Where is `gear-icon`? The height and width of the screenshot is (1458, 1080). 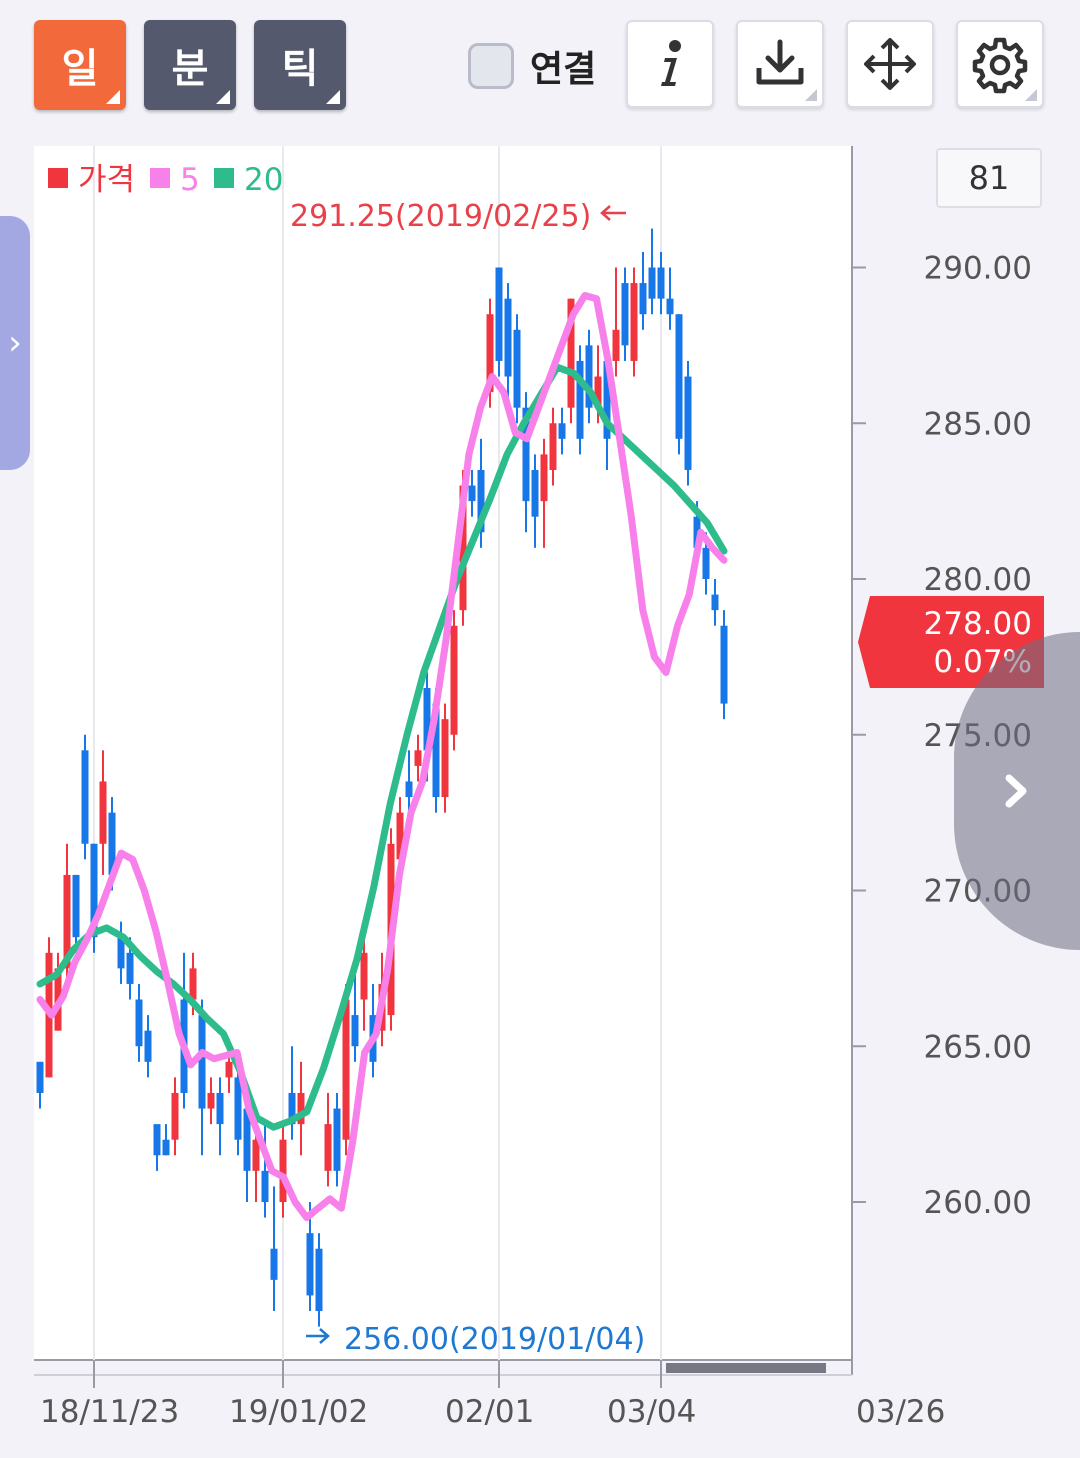 gear-icon is located at coordinates (1000, 65).